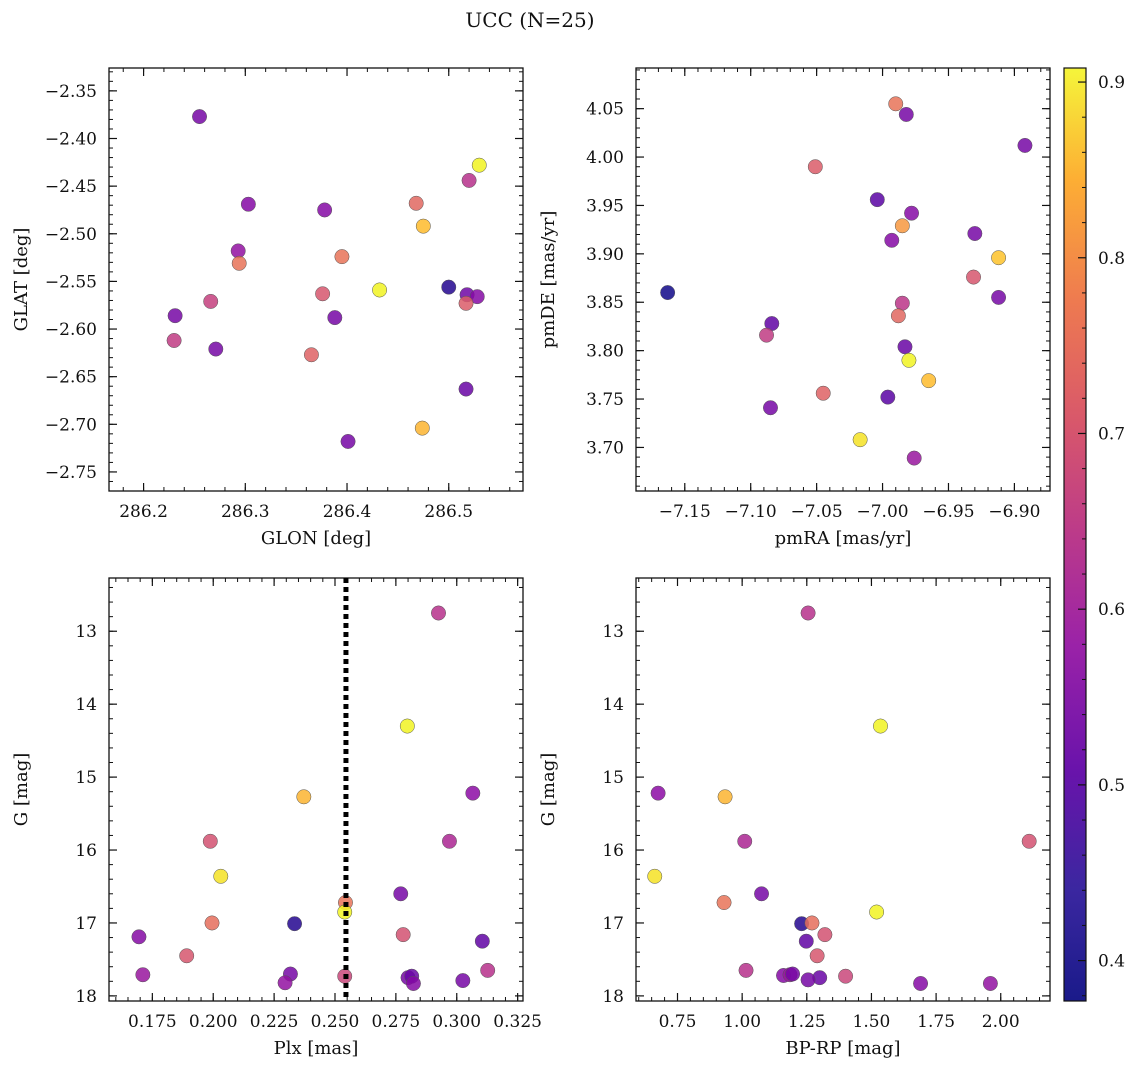 The height and width of the screenshot is (1068, 1136). Describe the element at coordinates (882, 512) in the screenshot. I see `x-tick-label: −7.00` at that location.